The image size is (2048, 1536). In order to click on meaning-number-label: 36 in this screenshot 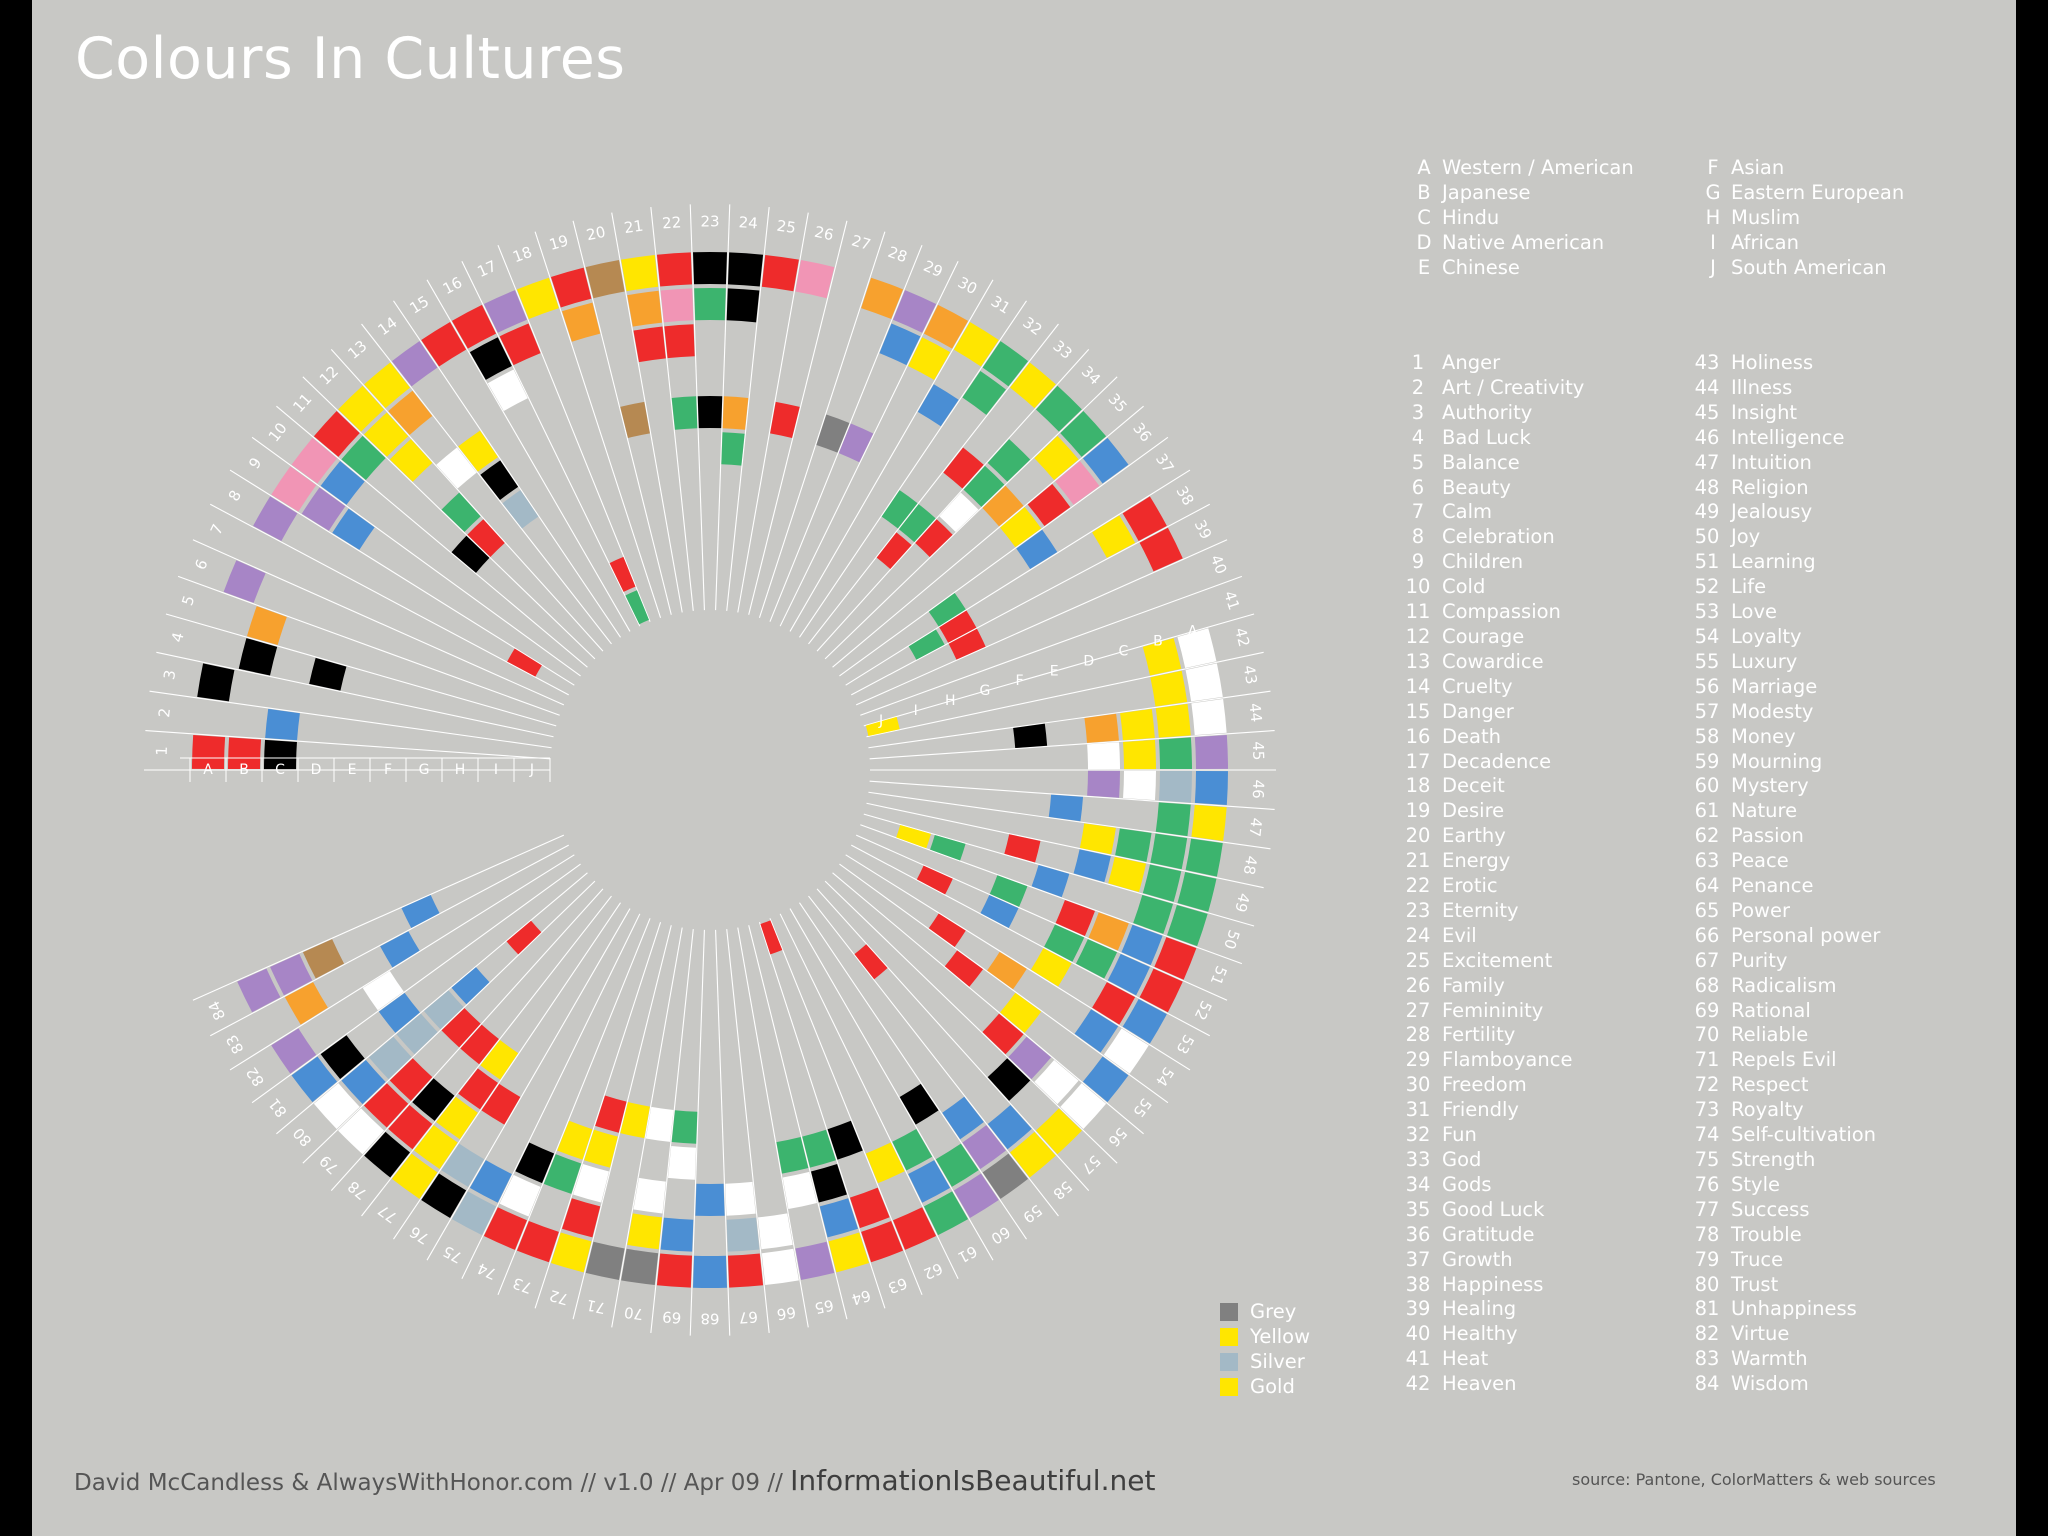, I will do `click(1142, 432)`.